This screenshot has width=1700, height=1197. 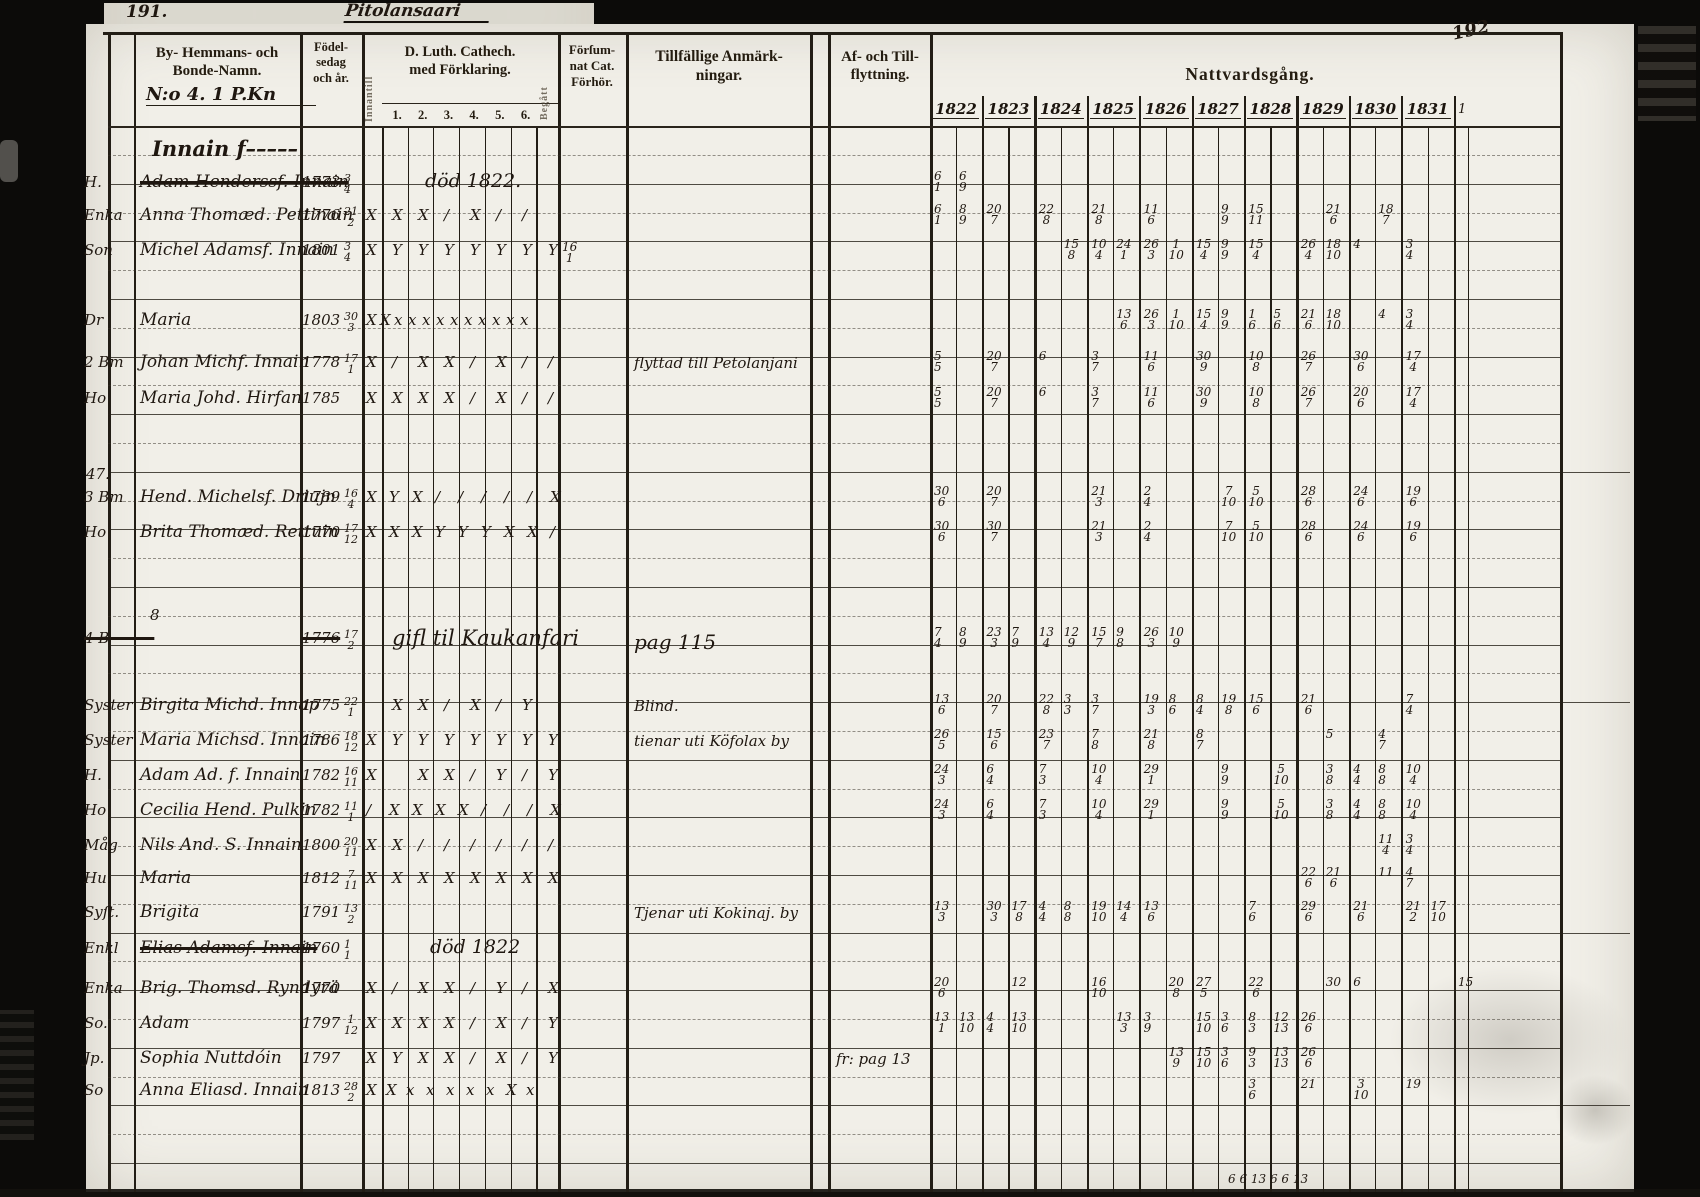 I want to click on row-birth-date-fraction: 18 12, so click(x=351, y=742).